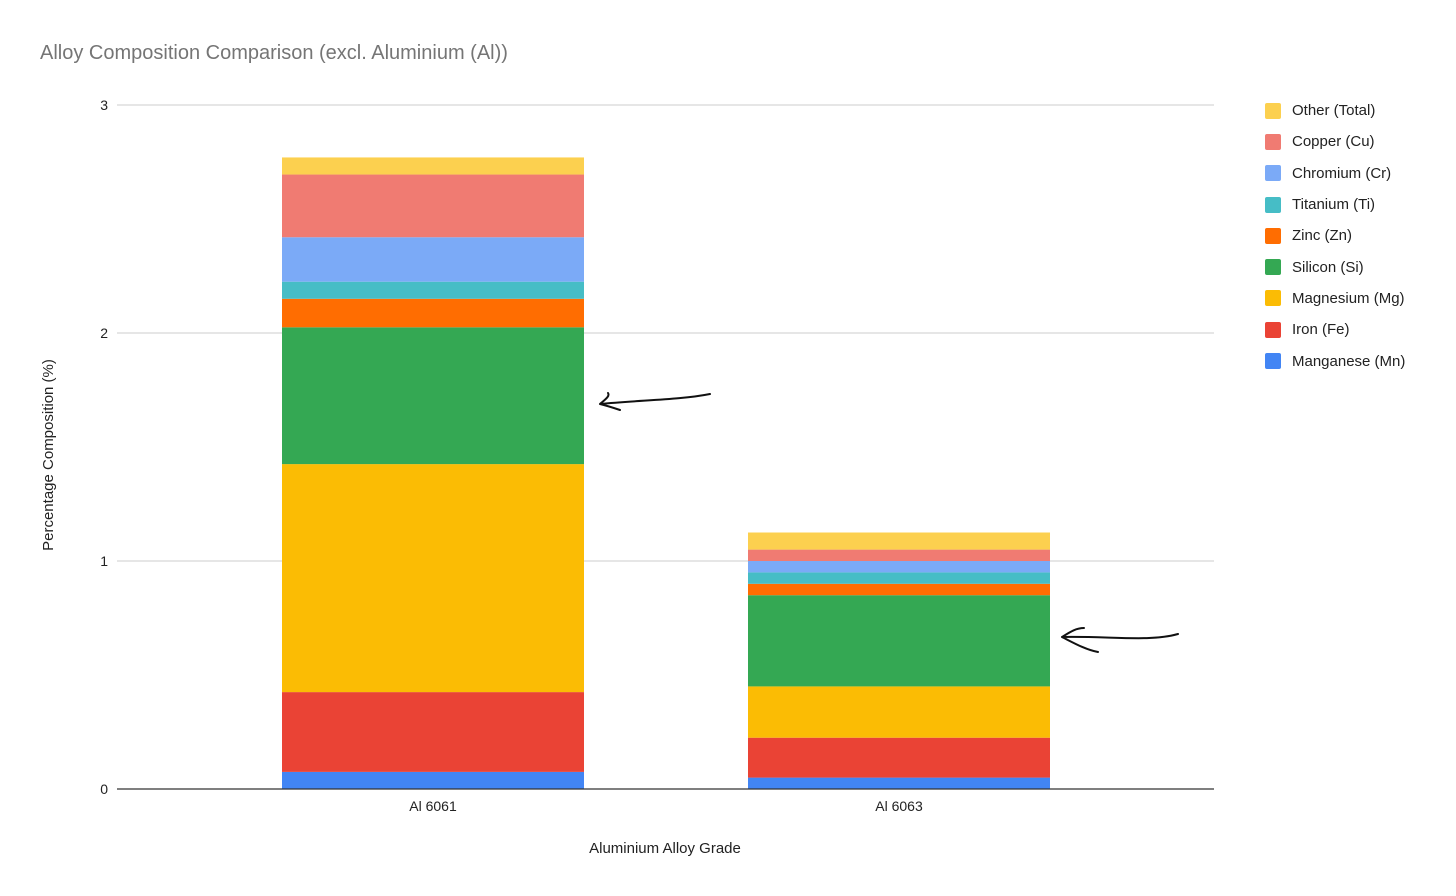 The width and height of the screenshot is (1456, 896). What do you see at coordinates (1321, 330) in the screenshot?
I see `legend-label: Iron (Fe)` at bounding box center [1321, 330].